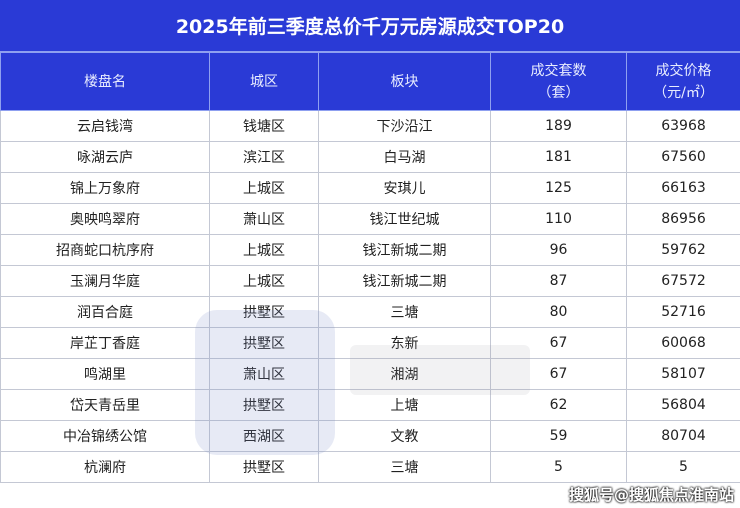 The height and width of the screenshot is (508, 740). Describe the element at coordinates (651, 495) in the screenshot. I see `source-watermark: 搜狐号@搜狐焦点淮南站` at that location.